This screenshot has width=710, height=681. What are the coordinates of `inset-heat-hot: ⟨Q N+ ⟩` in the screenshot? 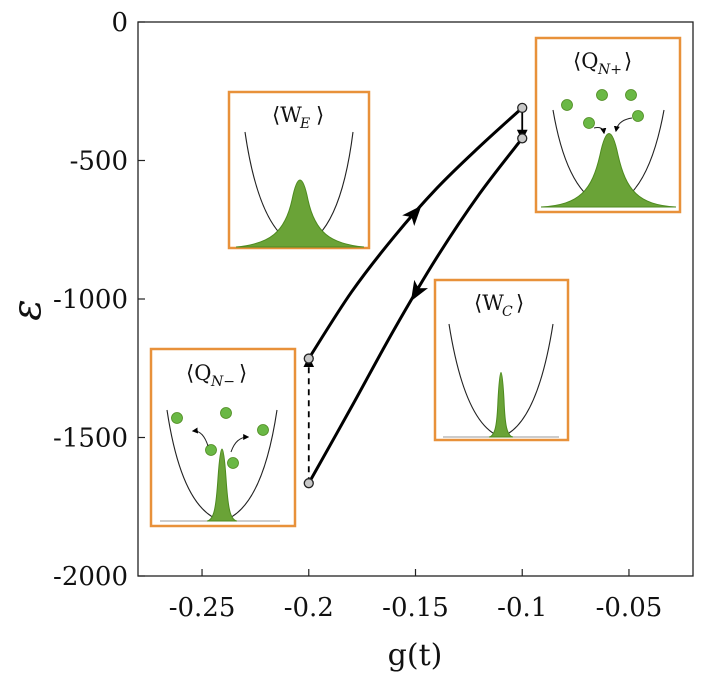 It's located at (608, 125).